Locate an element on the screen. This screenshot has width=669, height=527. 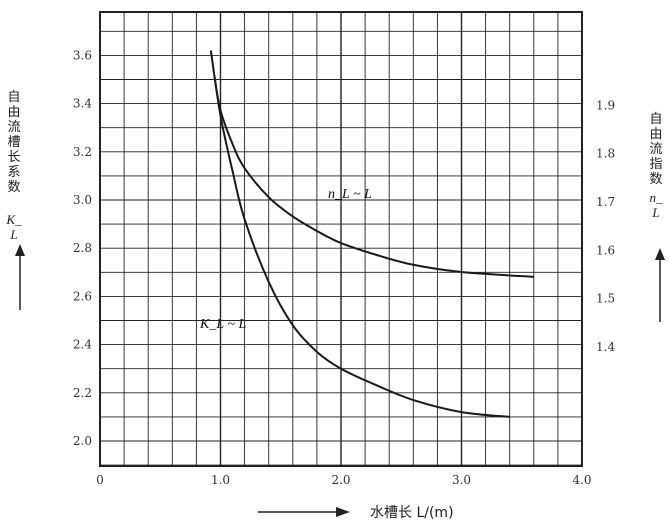
y-left-tick-label: 3.2 is located at coordinates (82, 152).